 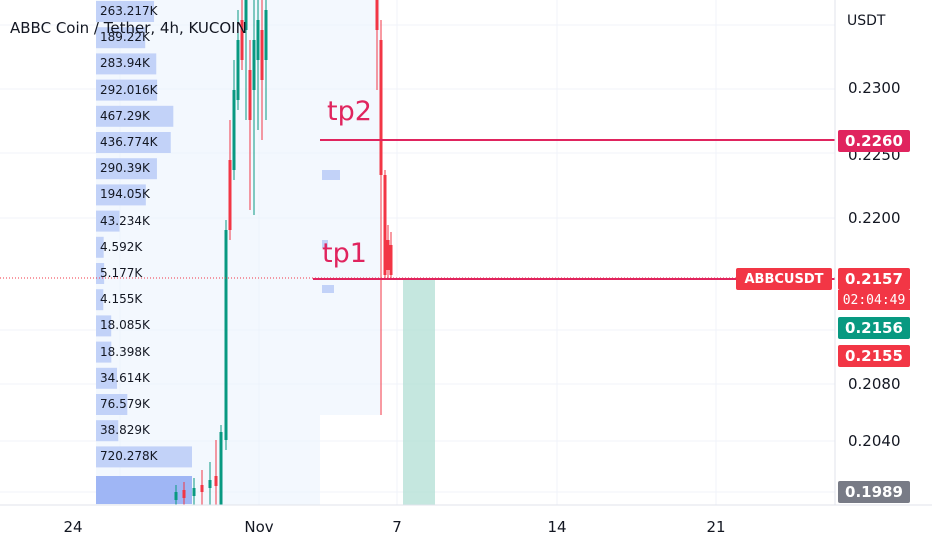 I want to click on volume-profile-label: 38.829K, so click(x=125, y=430).